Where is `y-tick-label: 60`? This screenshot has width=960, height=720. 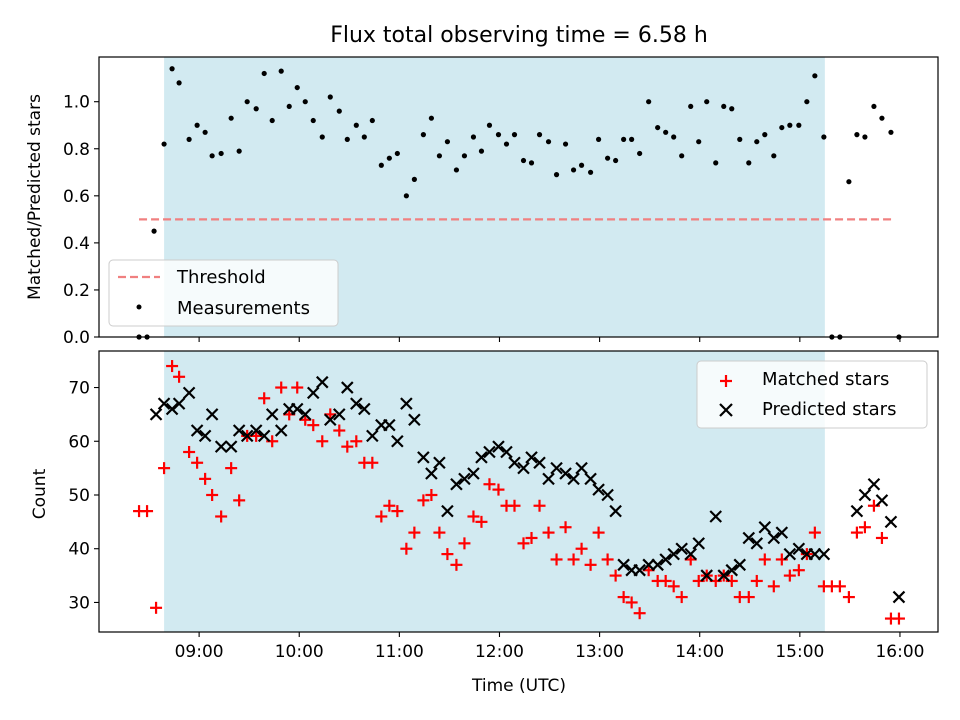 y-tick-label: 60 is located at coordinates (79, 442).